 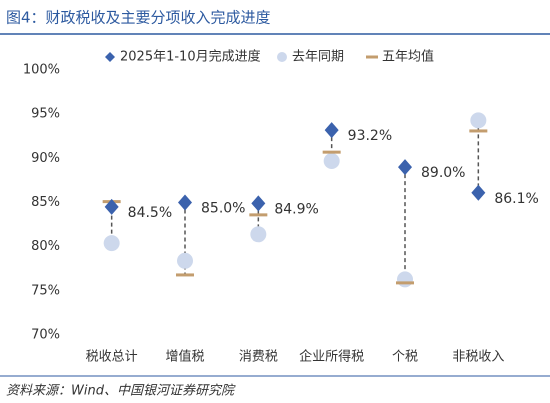 I want to click on y-tick-label: 75%, so click(x=45, y=290).